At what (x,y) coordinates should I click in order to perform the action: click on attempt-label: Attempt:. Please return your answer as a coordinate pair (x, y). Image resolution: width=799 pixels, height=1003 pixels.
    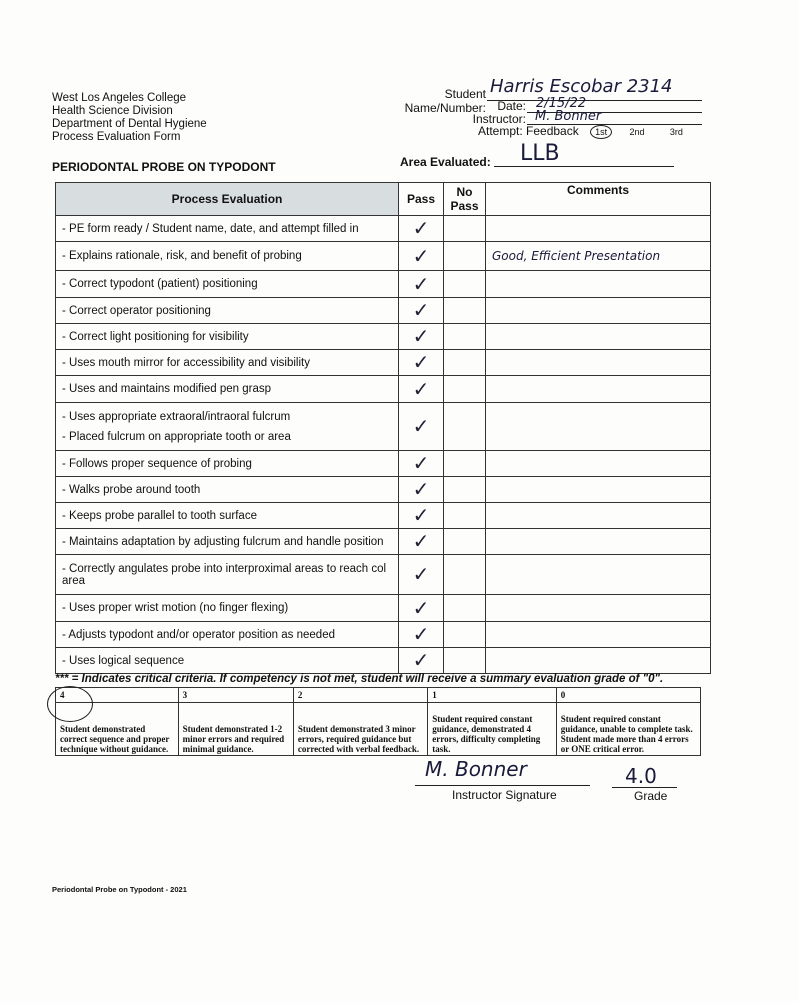
    Looking at the image, I should click on (500, 131).